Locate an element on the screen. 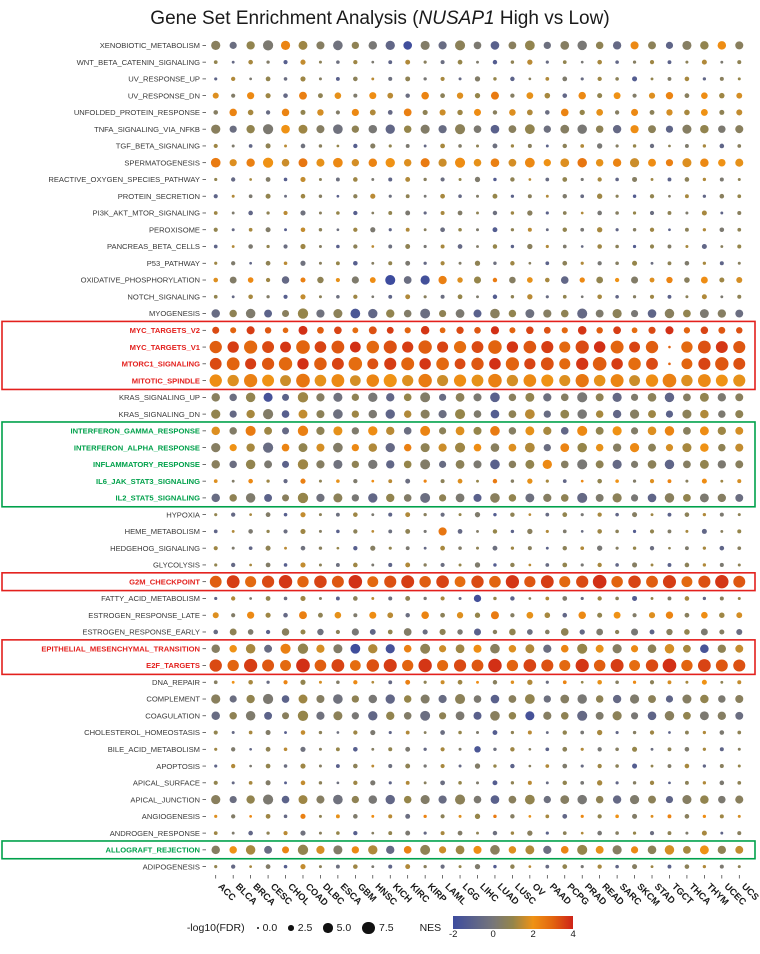  size-legend-item: 2.5 is located at coordinates (300, 928).